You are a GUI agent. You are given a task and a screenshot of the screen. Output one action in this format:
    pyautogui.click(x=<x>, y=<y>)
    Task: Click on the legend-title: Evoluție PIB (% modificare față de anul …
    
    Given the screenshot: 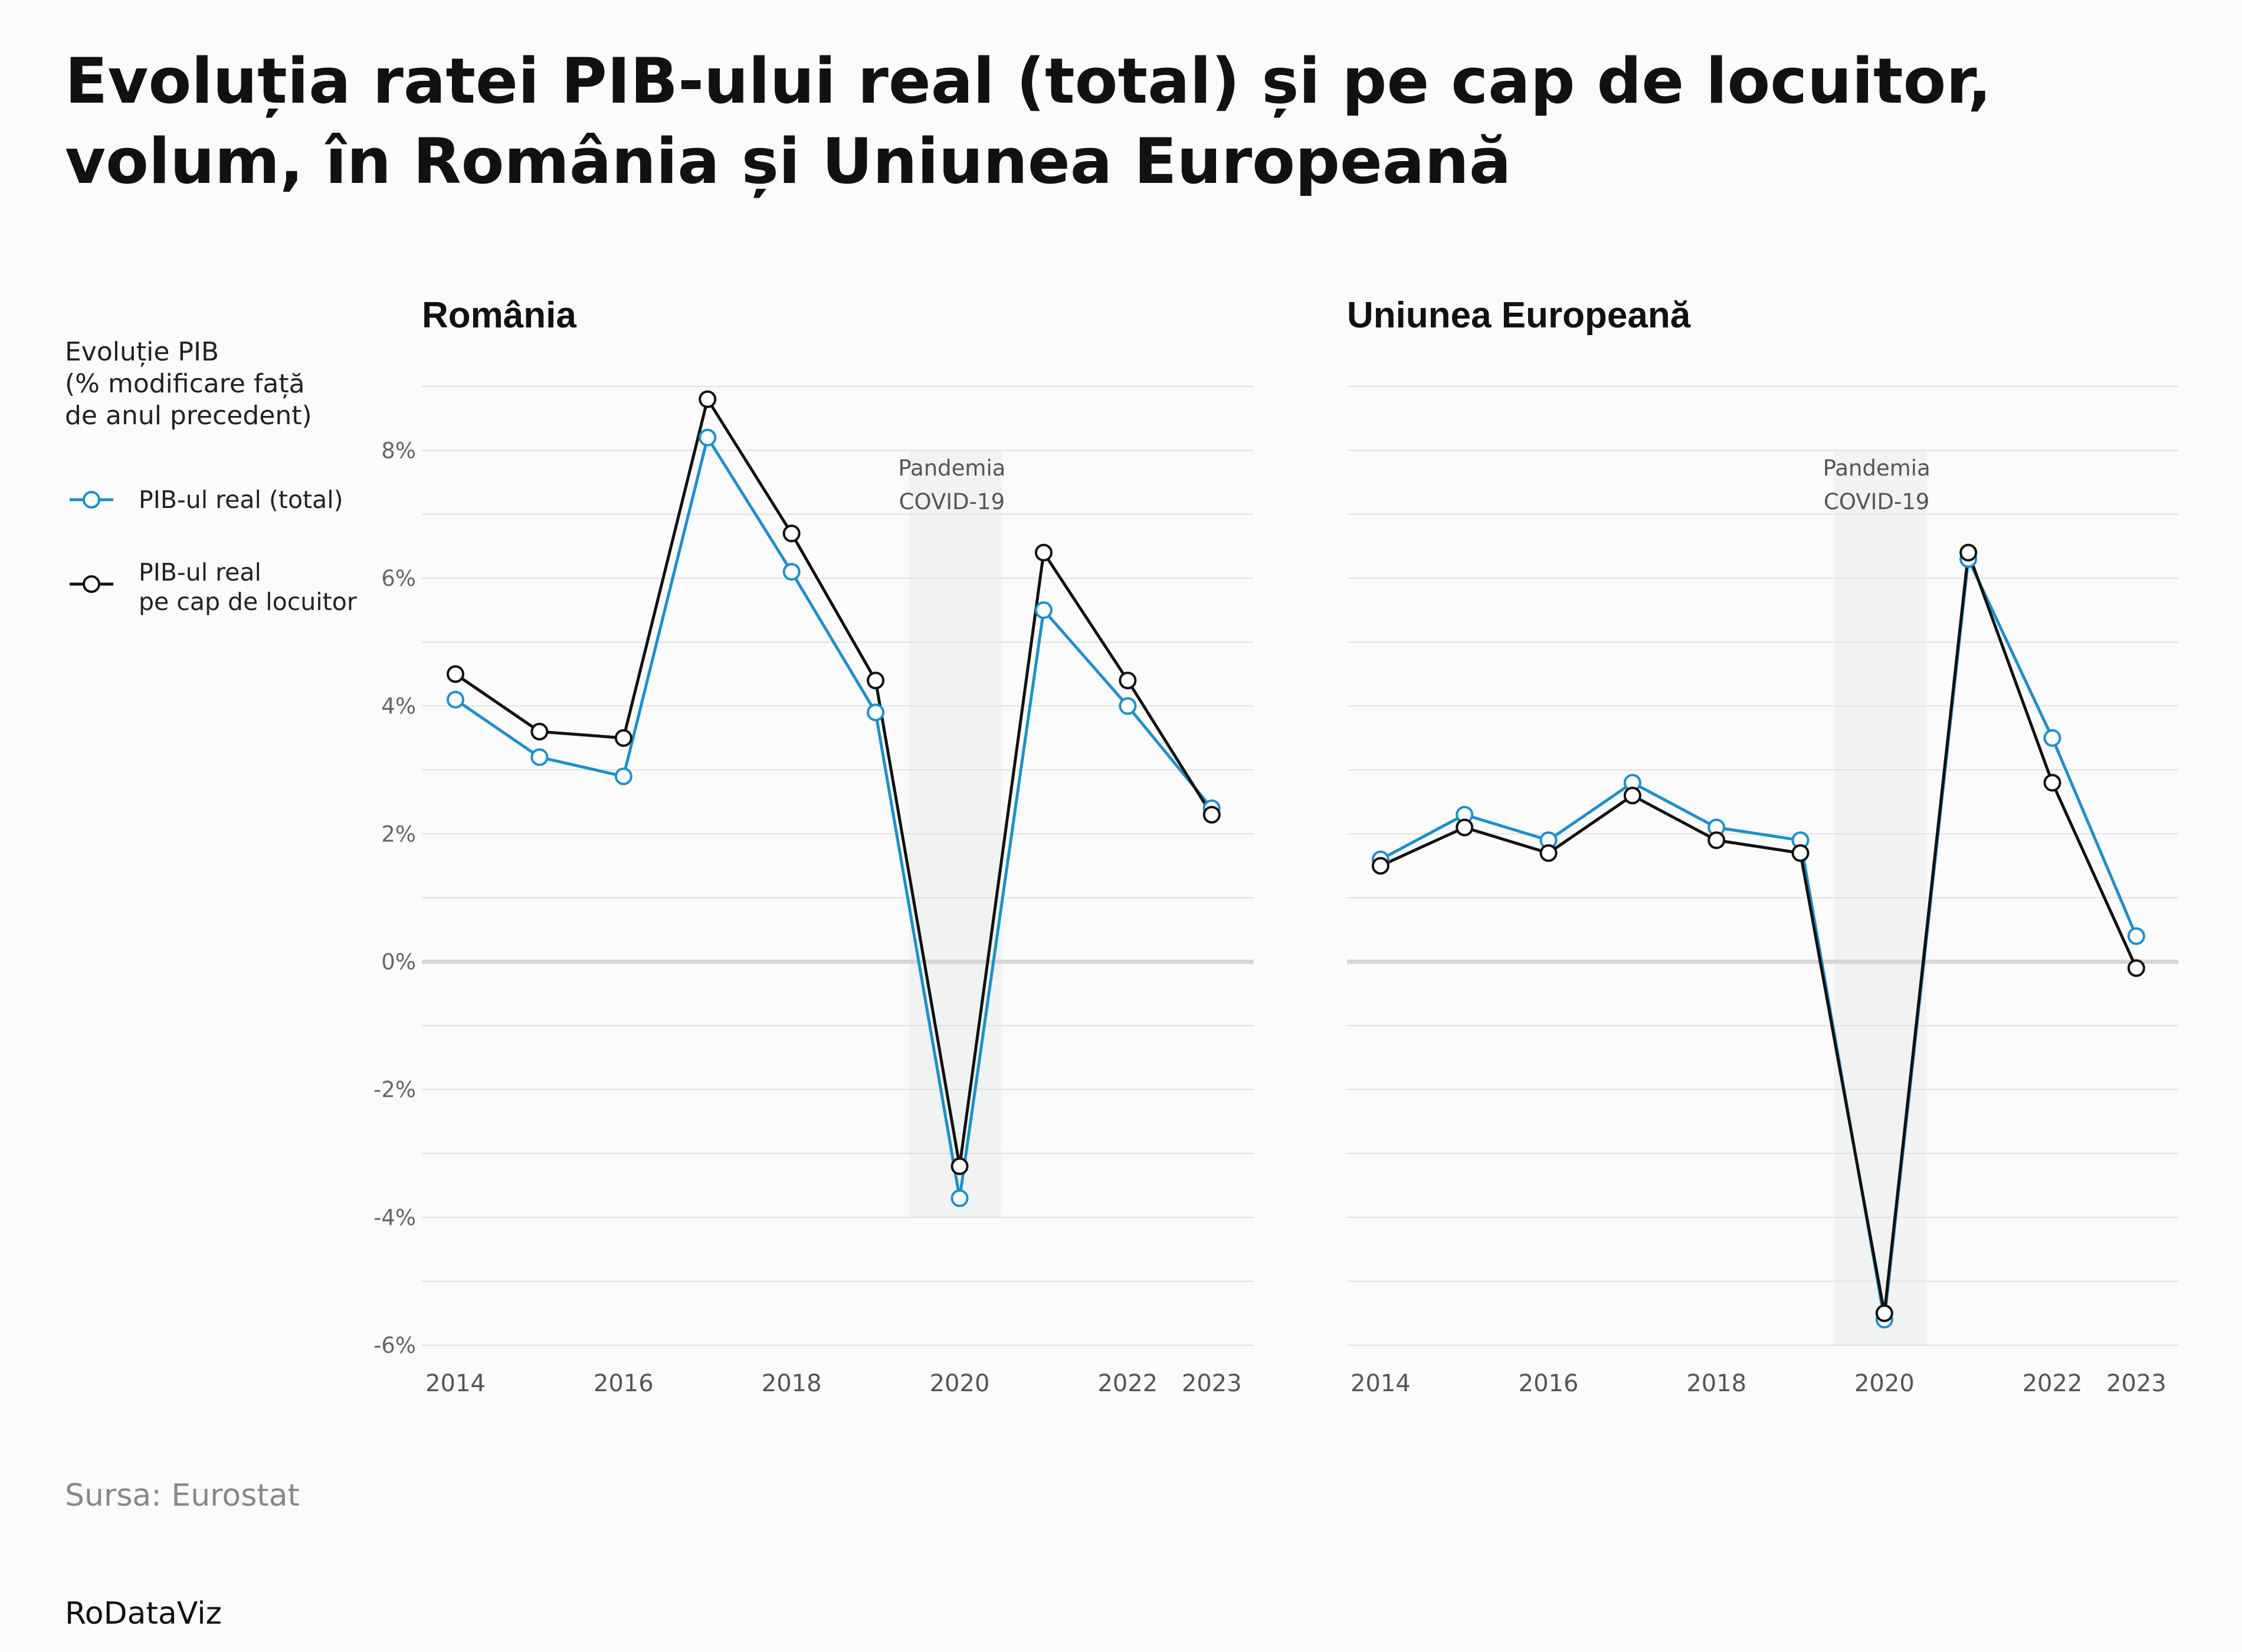 What is the action you would take?
    pyautogui.click(x=218, y=384)
    